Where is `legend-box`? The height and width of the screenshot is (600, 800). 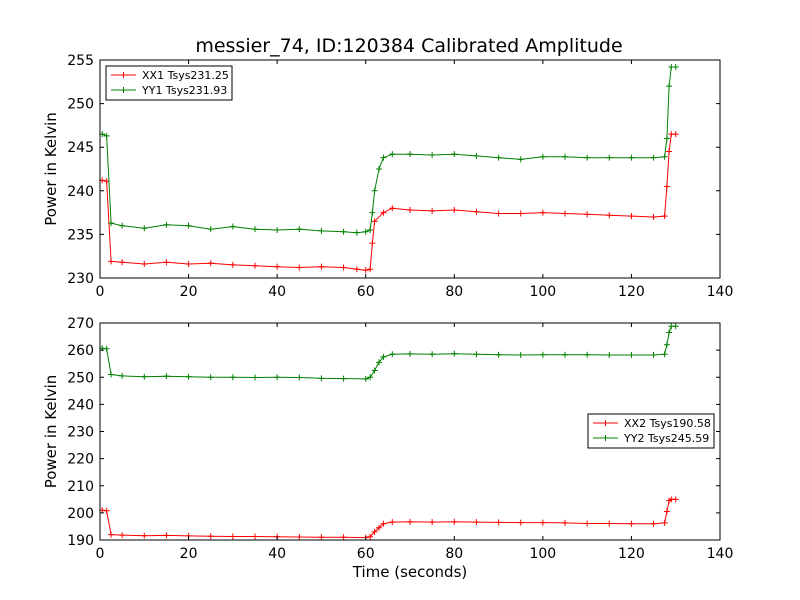 legend-box is located at coordinates (651, 431).